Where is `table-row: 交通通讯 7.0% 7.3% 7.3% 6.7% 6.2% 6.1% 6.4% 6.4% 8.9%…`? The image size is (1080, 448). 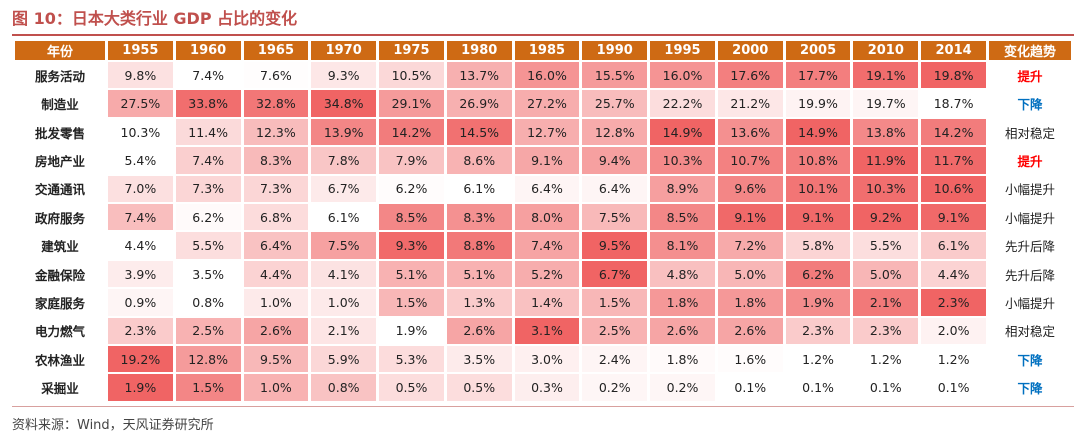 table-row: 交通通讯 7.0% 7.3% 7.3% 6.7% 6.2% 6.1% 6.4% 6.4% 8.9%… is located at coordinates (543, 189).